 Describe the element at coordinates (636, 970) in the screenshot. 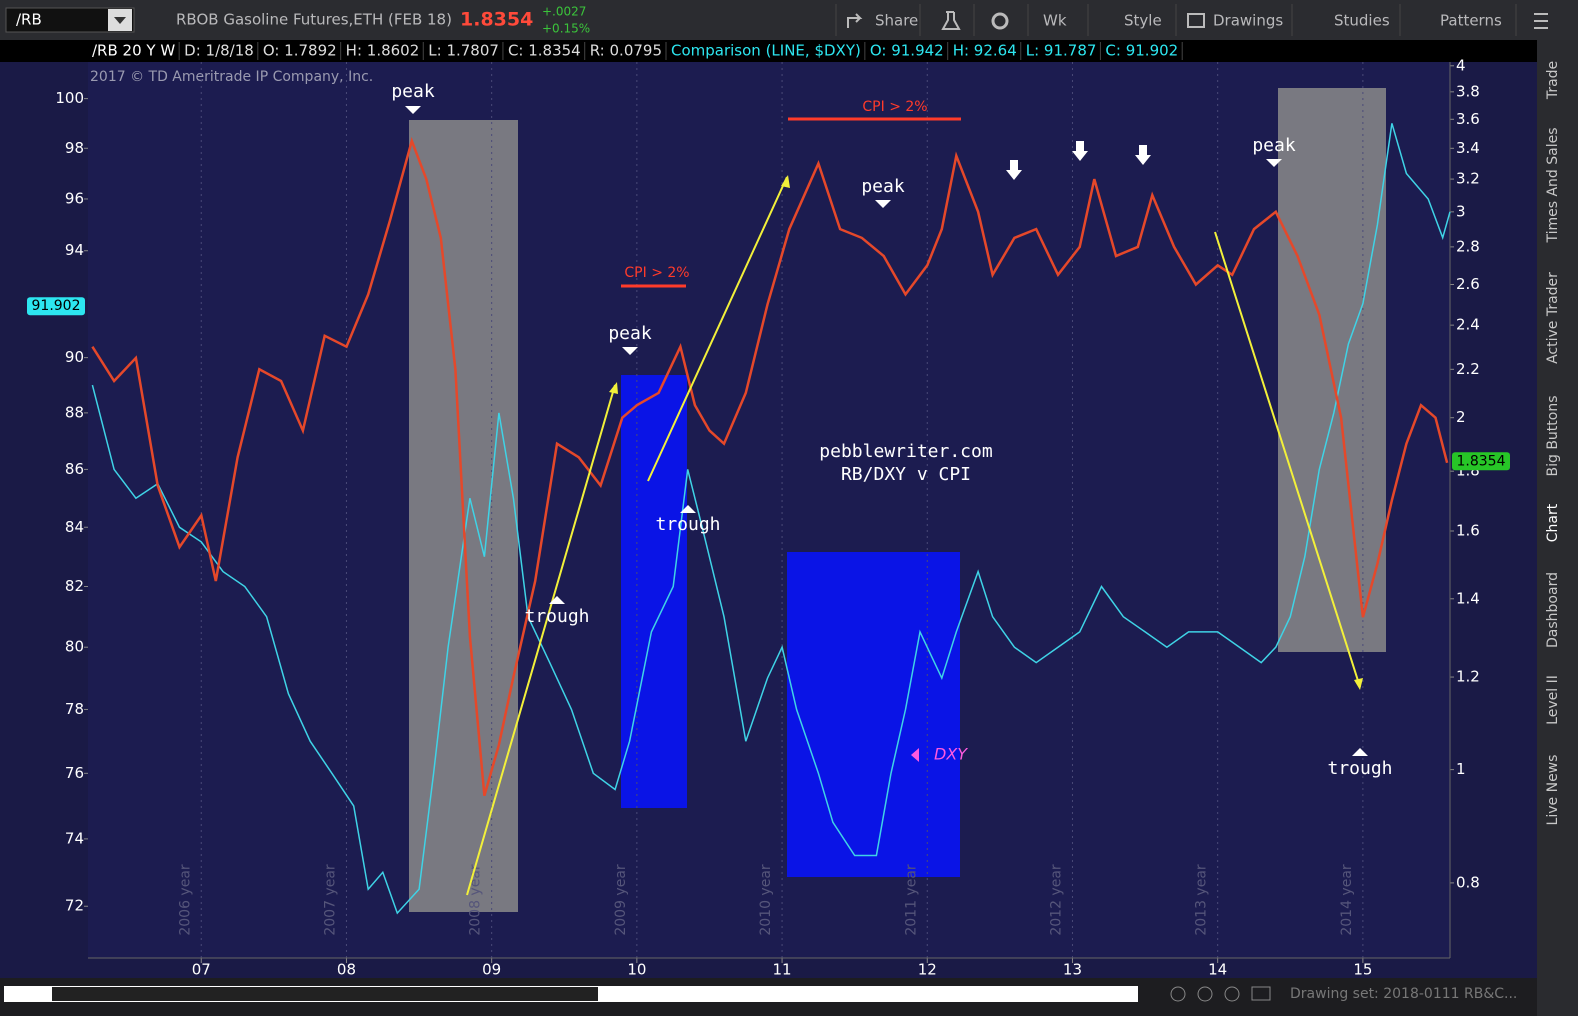

I see `x-tick-label: 10` at that location.